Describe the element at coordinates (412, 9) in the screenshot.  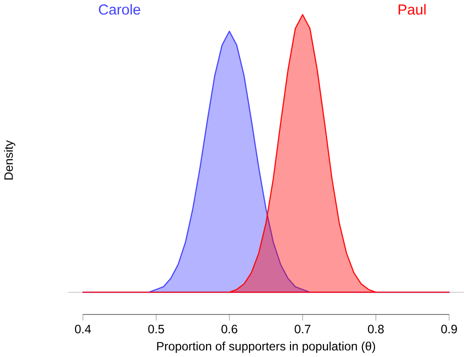
I see `text: Paul` at that location.